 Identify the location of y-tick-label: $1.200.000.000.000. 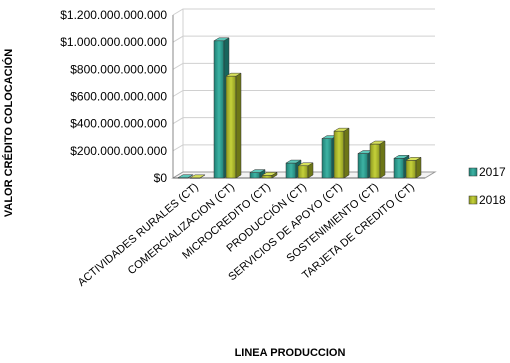
(113, 15).